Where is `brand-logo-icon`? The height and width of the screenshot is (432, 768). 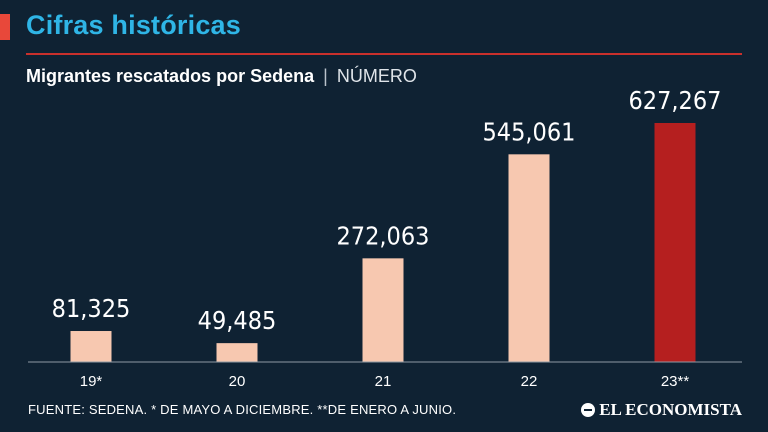 brand-logo-icon is located at coordinates (588, 410).